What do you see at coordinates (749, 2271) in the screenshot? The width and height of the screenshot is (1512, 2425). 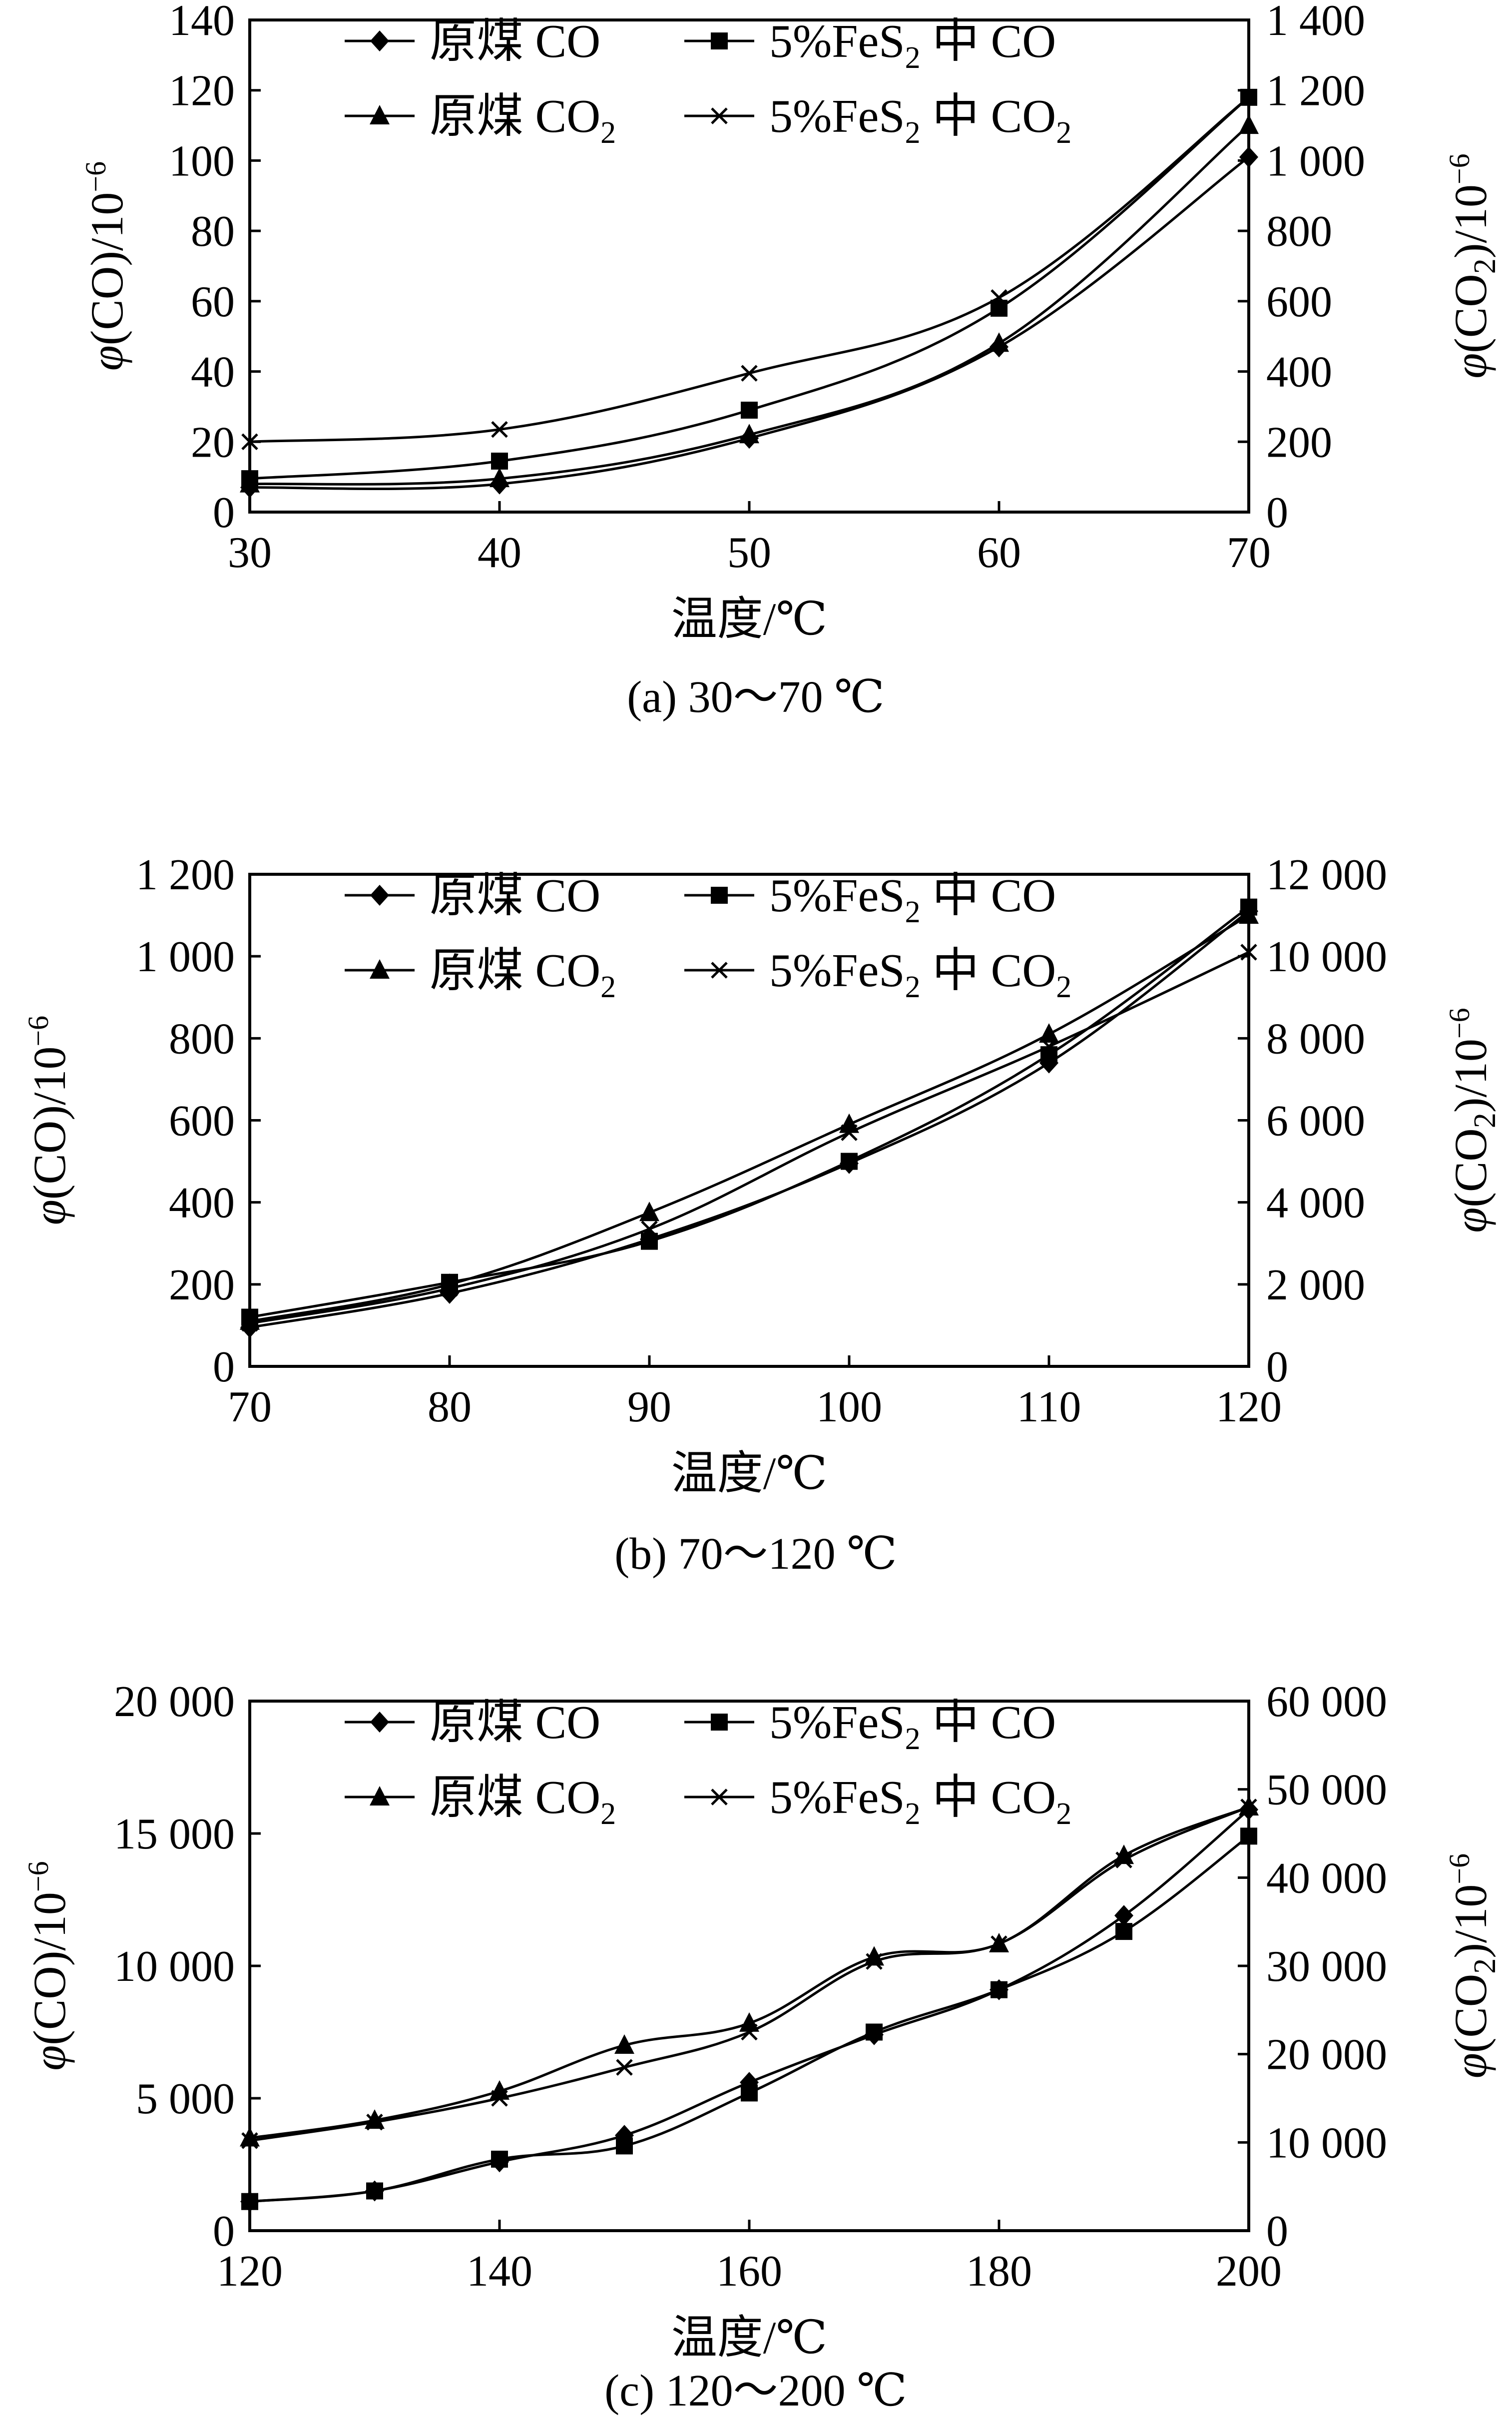 I see `x-tick-label: 160` at bounding box center [749, 2271].